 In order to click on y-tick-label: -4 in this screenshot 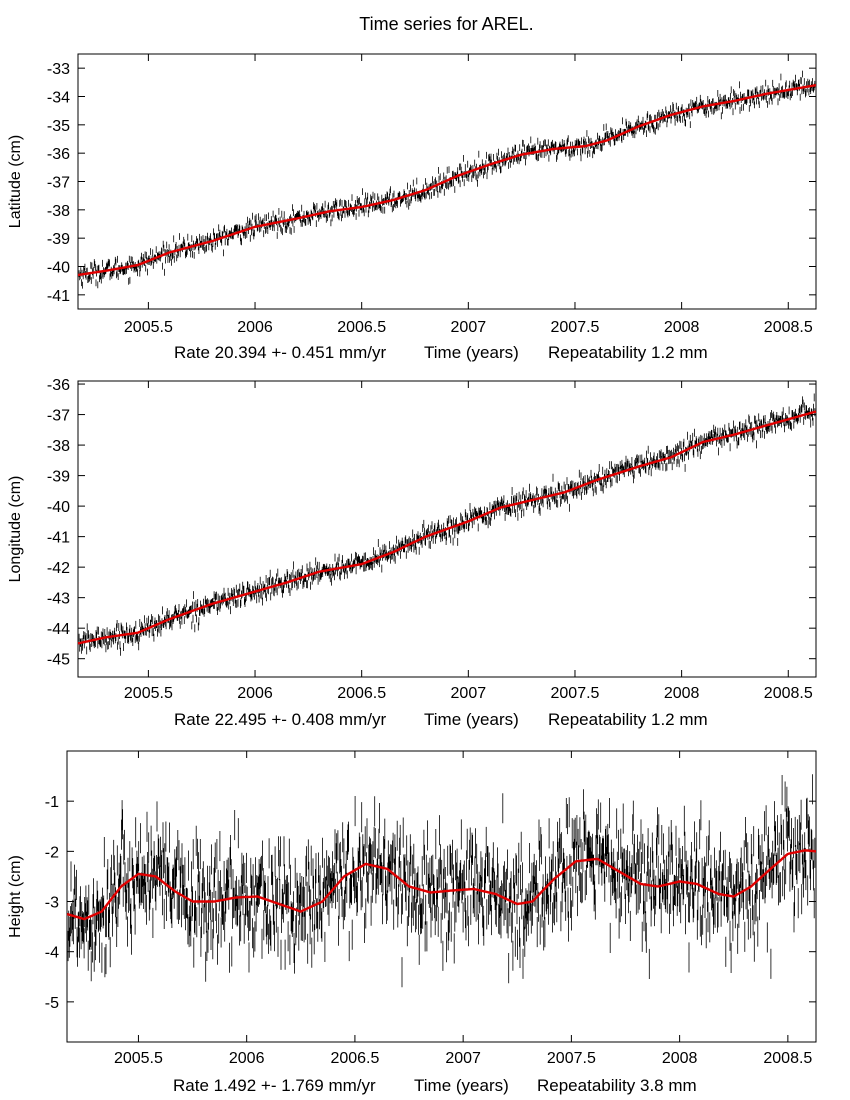, I will do `click(52, 953)`.